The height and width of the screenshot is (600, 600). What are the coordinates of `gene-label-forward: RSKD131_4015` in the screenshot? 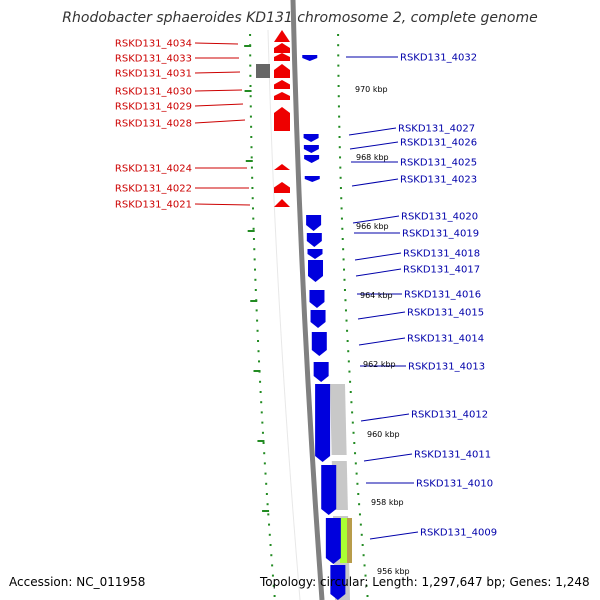 It's located at (445, 313).